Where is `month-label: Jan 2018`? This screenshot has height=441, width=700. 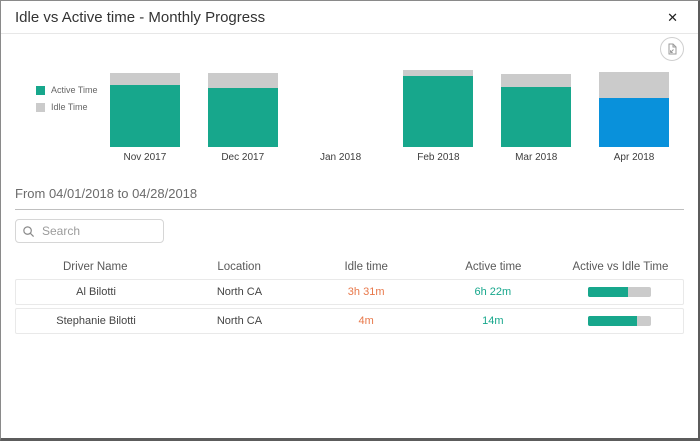 month-label: Jan 2018 is located at coordinates (340, 157).